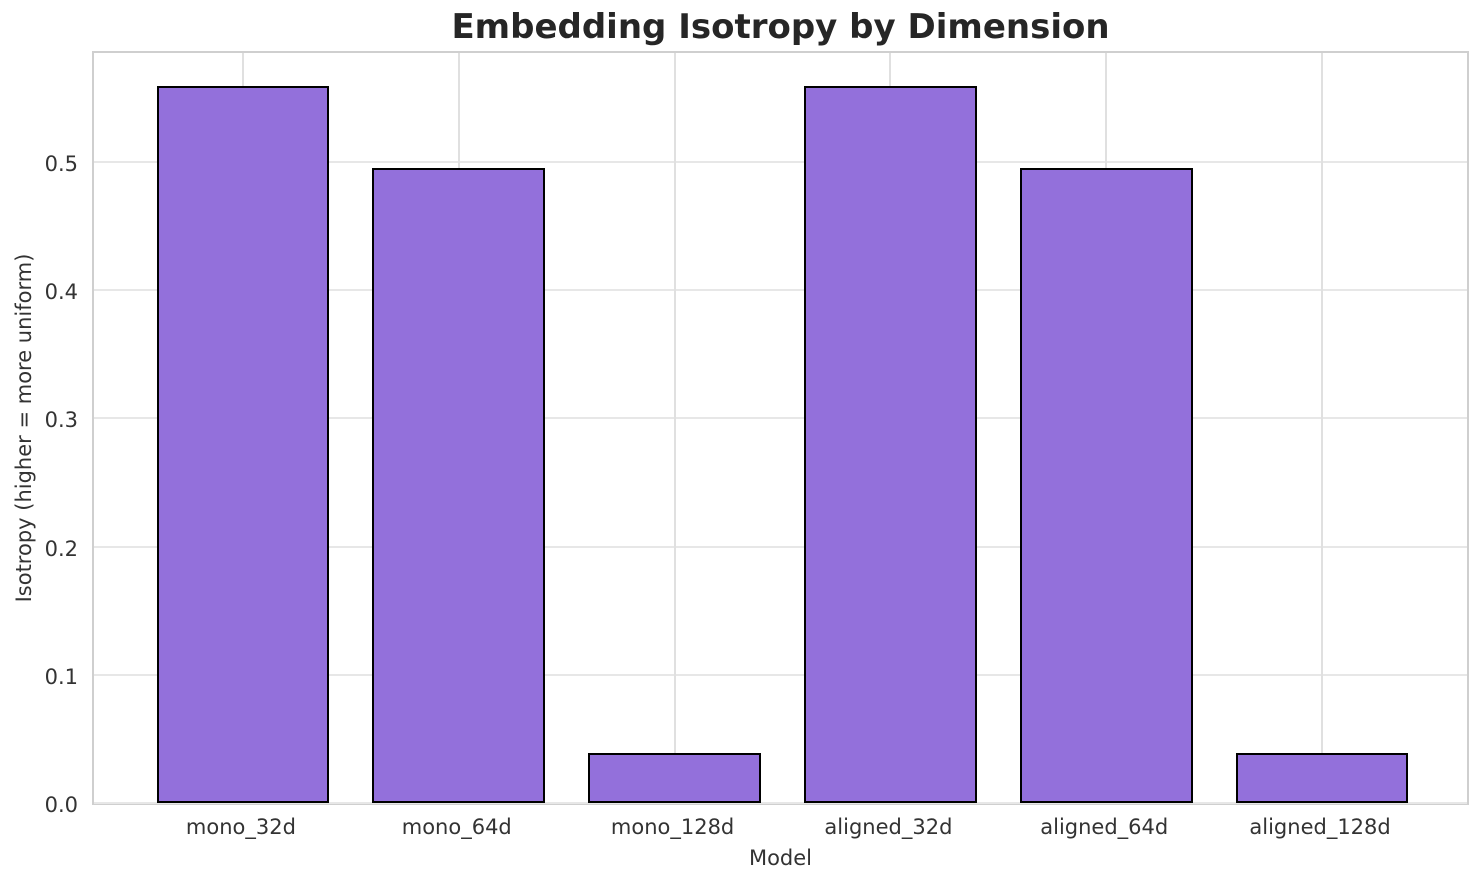 This screenshot has height=885, width=1484. I want to click on bar-mono_128d, so click(674, 778).